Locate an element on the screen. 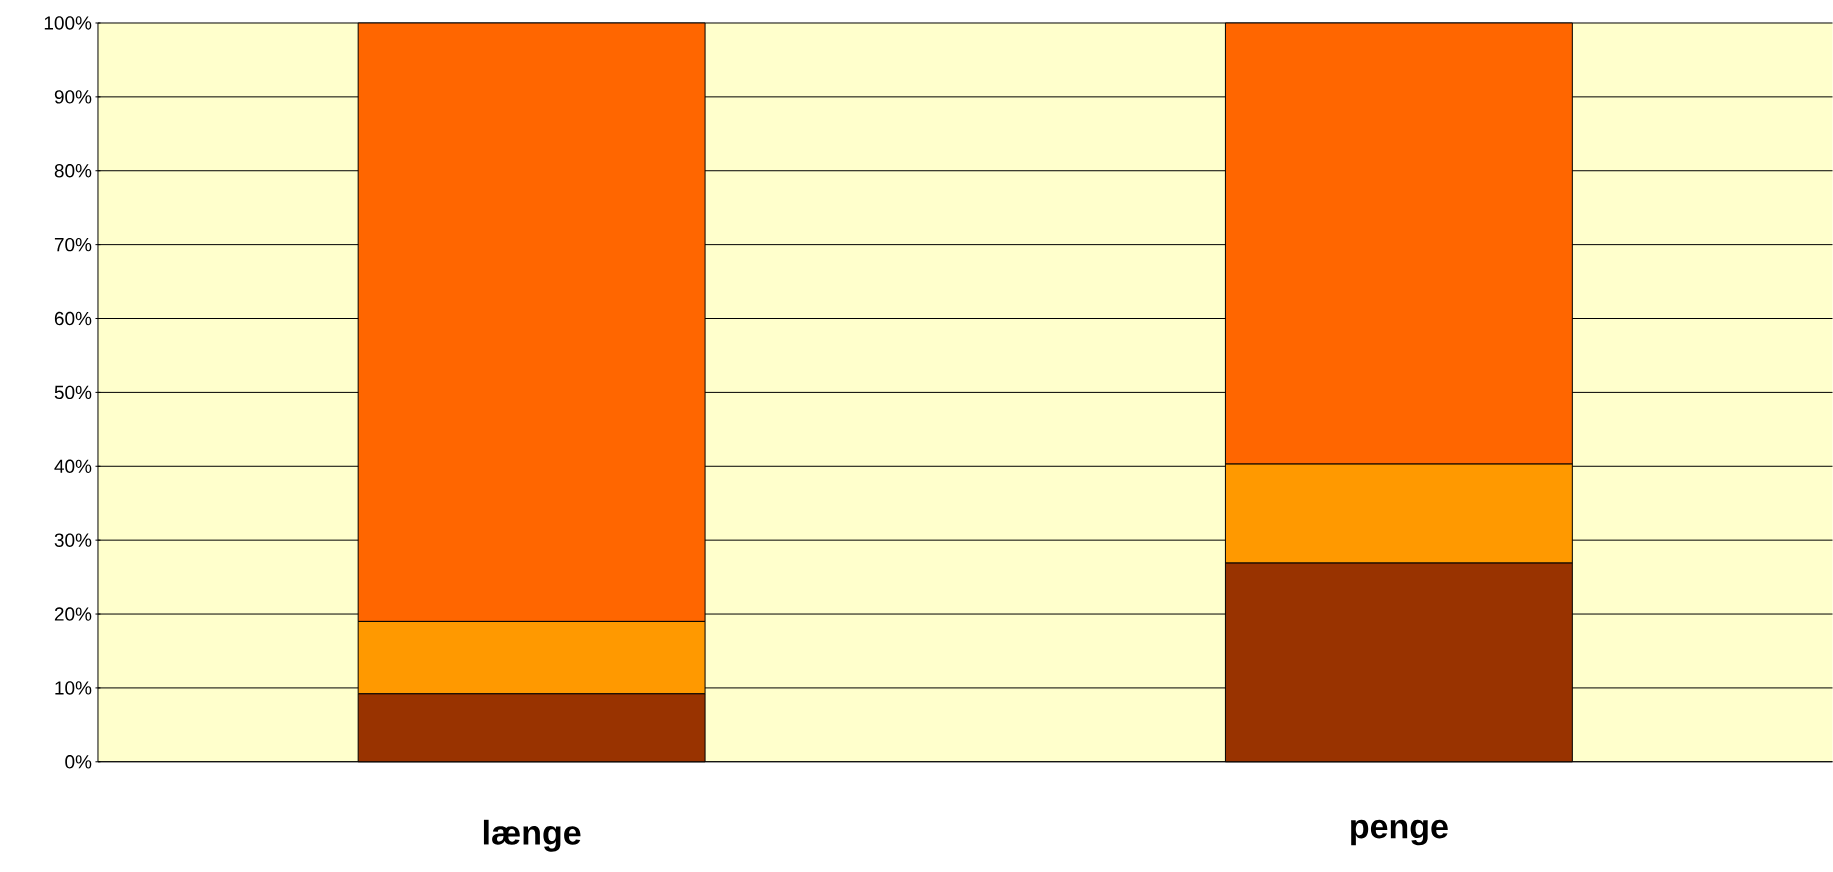 The height and width of the screenshot is (872, 1833). y-tick-label: 40% is located at coordinates (73, 466).